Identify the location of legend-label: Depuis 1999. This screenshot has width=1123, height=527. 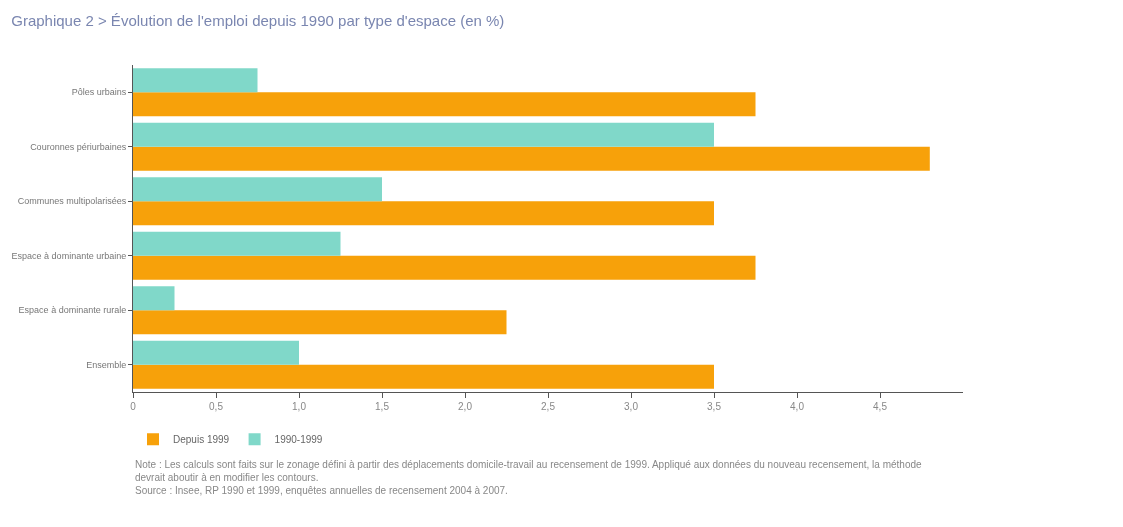
(201, 440).